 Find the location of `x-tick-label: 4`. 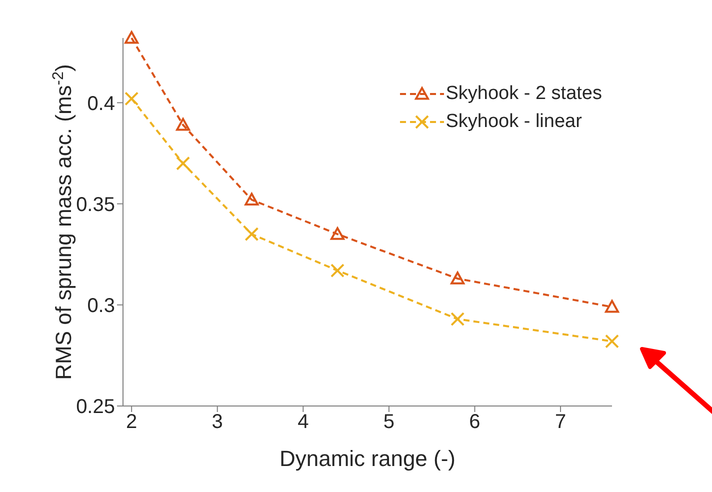

x-tick-label: 4 is located at coordinates (303, 422).